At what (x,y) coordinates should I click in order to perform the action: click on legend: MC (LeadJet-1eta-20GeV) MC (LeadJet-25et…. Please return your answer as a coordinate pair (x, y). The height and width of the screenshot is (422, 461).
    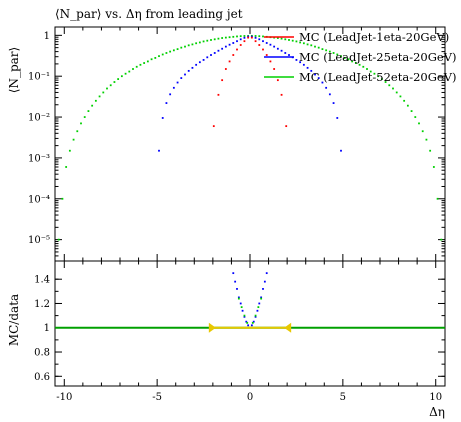
    Looking at the image, I should click on (360, 57).